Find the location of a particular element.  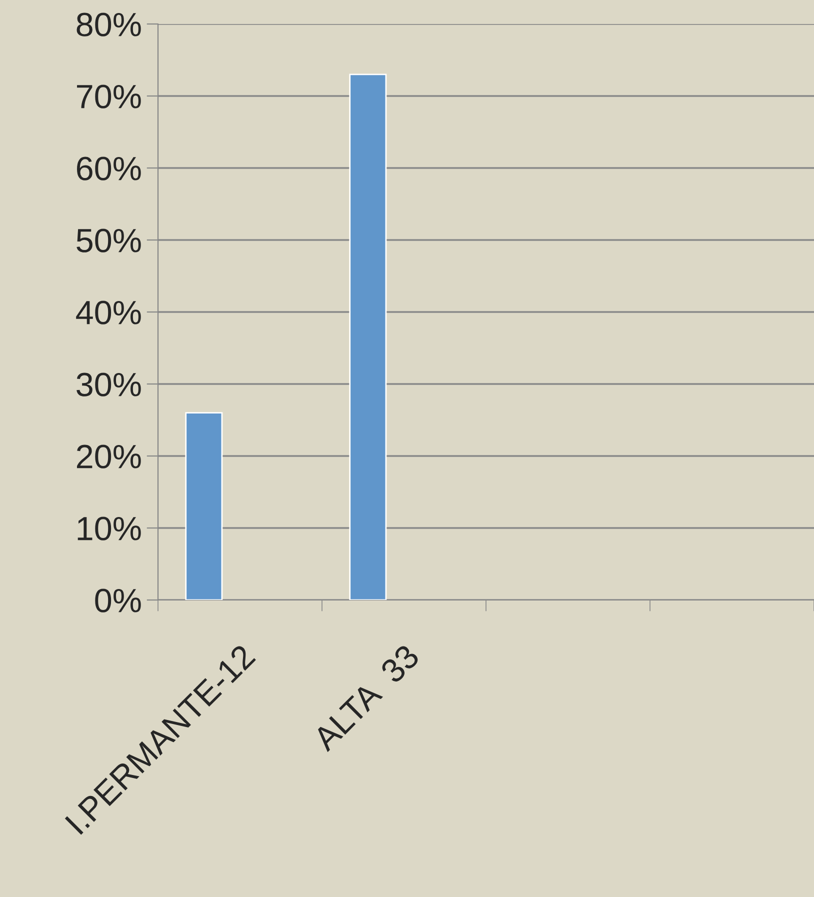

y-tick-label: 30% is located at coordinates (108, 384).